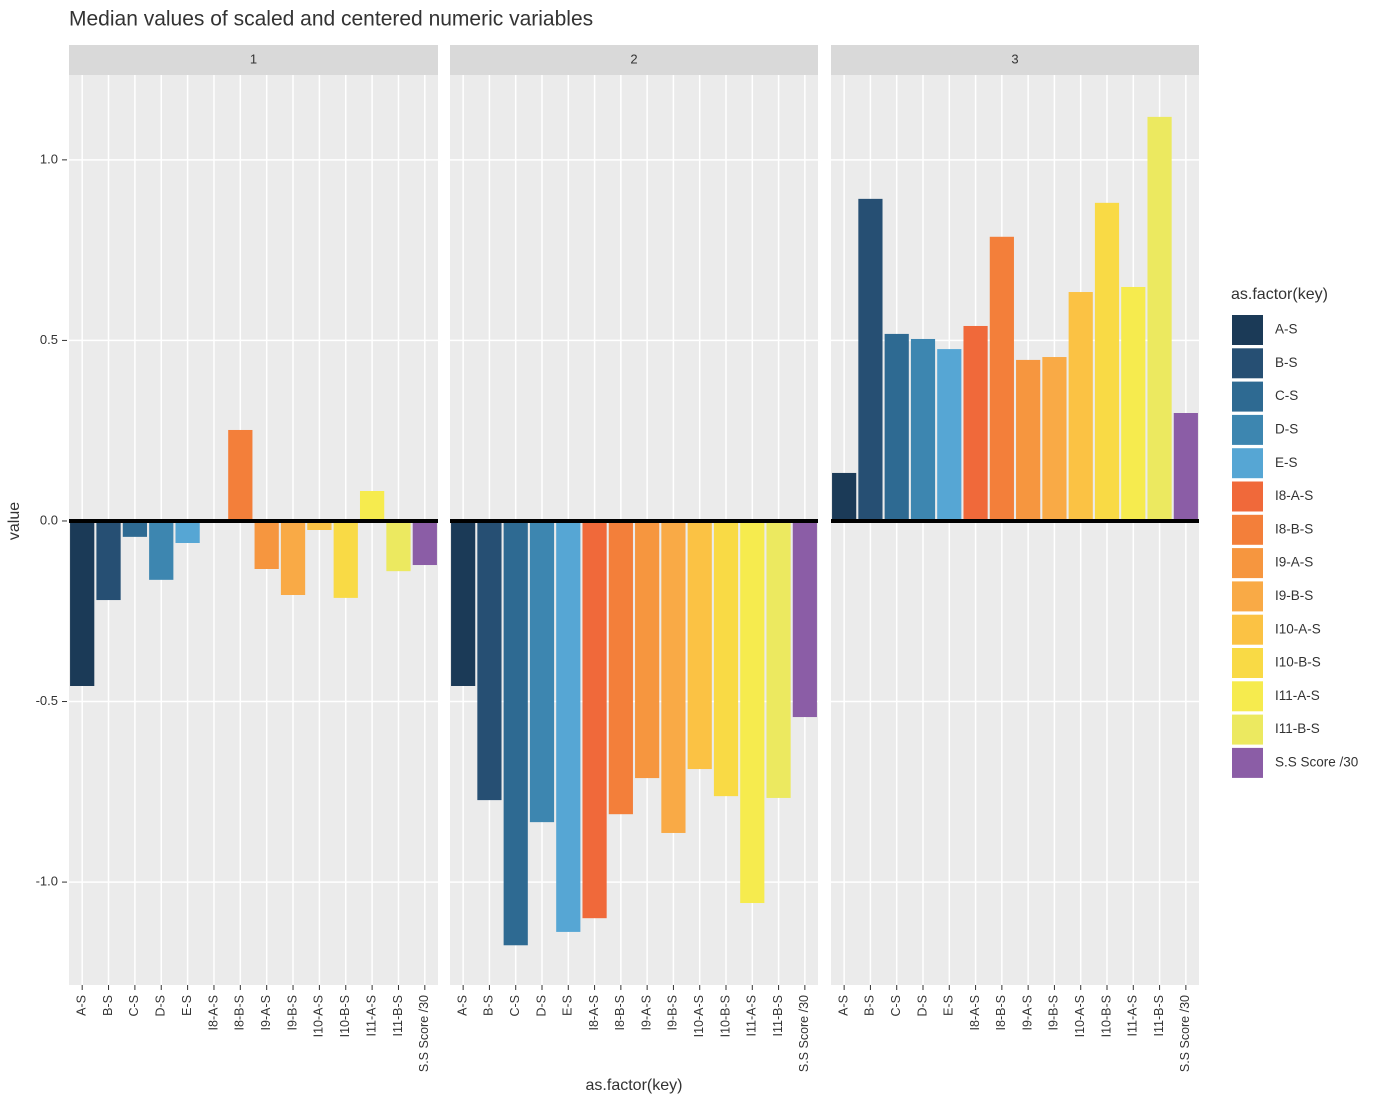 The height and width of the screenshot is (1099, 1373). What do you see at coordinates (633, 58) in the screenshot?
I see `facet-label: 2` at bounding box center [633, 58].